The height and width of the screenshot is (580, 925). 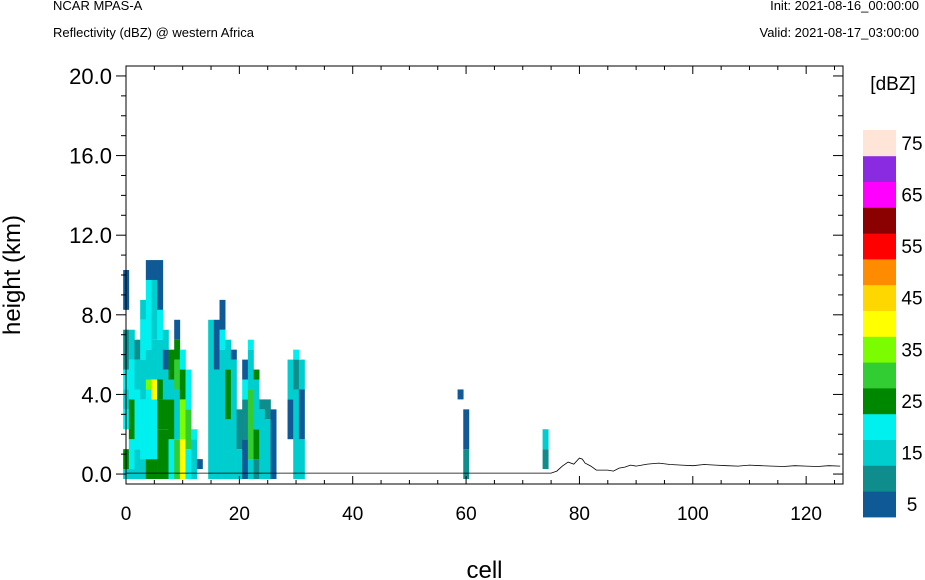 I want to click on y-tick-label: 16.0, so click(x=90, y=156).